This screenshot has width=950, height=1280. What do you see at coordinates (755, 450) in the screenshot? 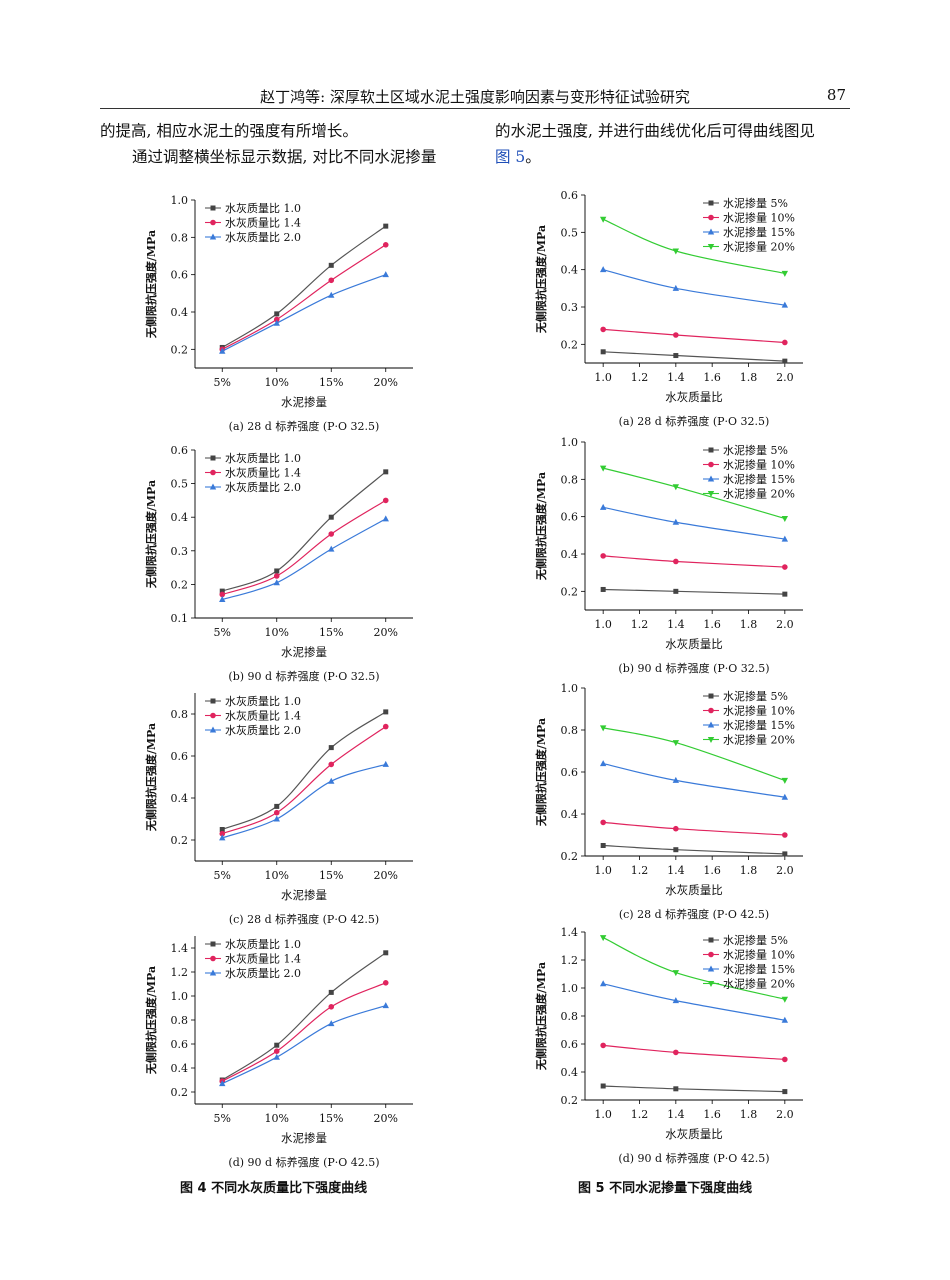
I see `legend-label: 水泥掺量 5%` at bounding box center [755, 450].